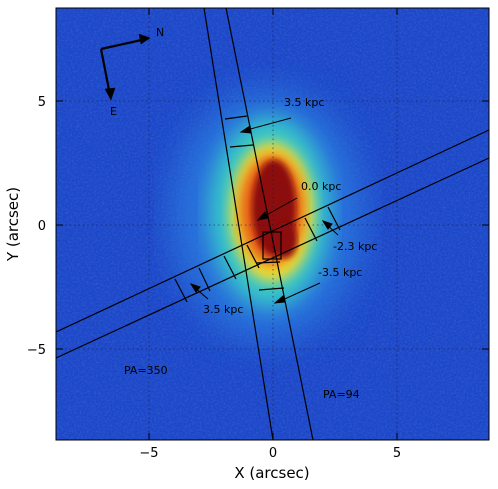 The height and width of the screenshot is (489, 498). I want to click on label-0-0-kpc: 0.0 kpc, so click(321, 186).